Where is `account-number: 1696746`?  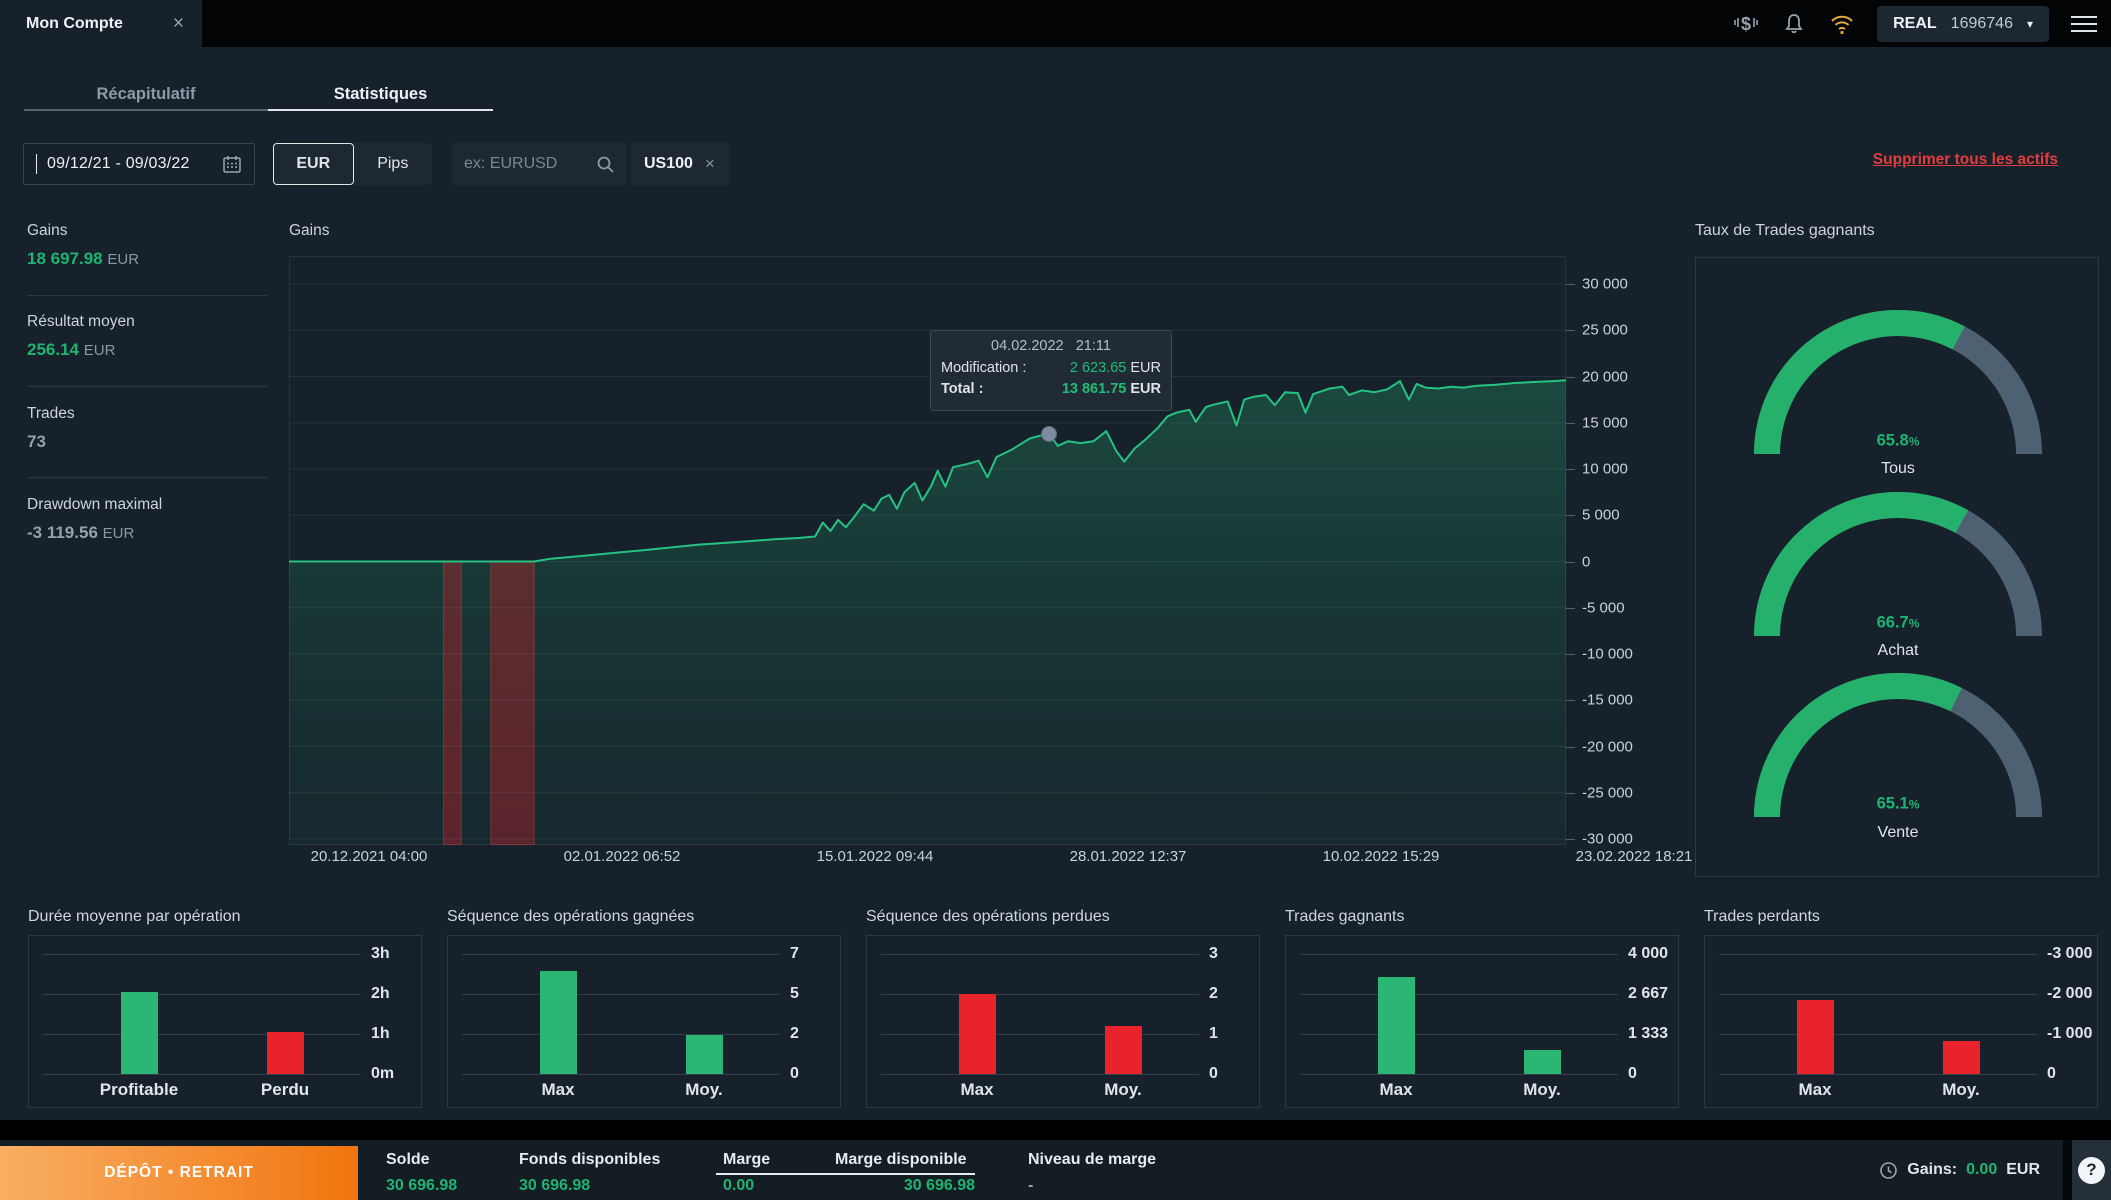 account-number: 1696746 is located at coordinates (1981, 23).